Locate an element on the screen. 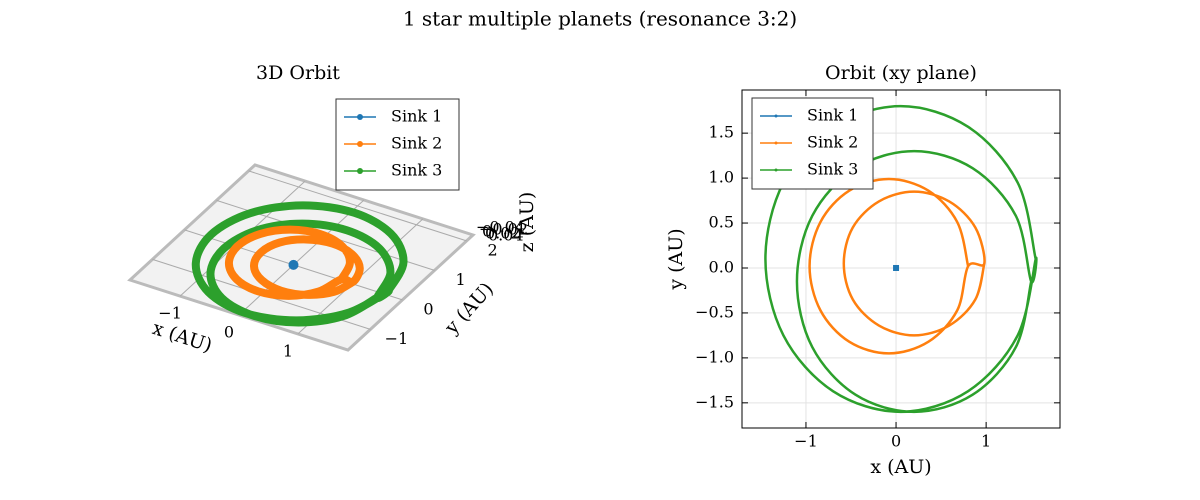  figure-title: 1 star multiple planets (resonance 3:2) is located at coordinates (600, 19).